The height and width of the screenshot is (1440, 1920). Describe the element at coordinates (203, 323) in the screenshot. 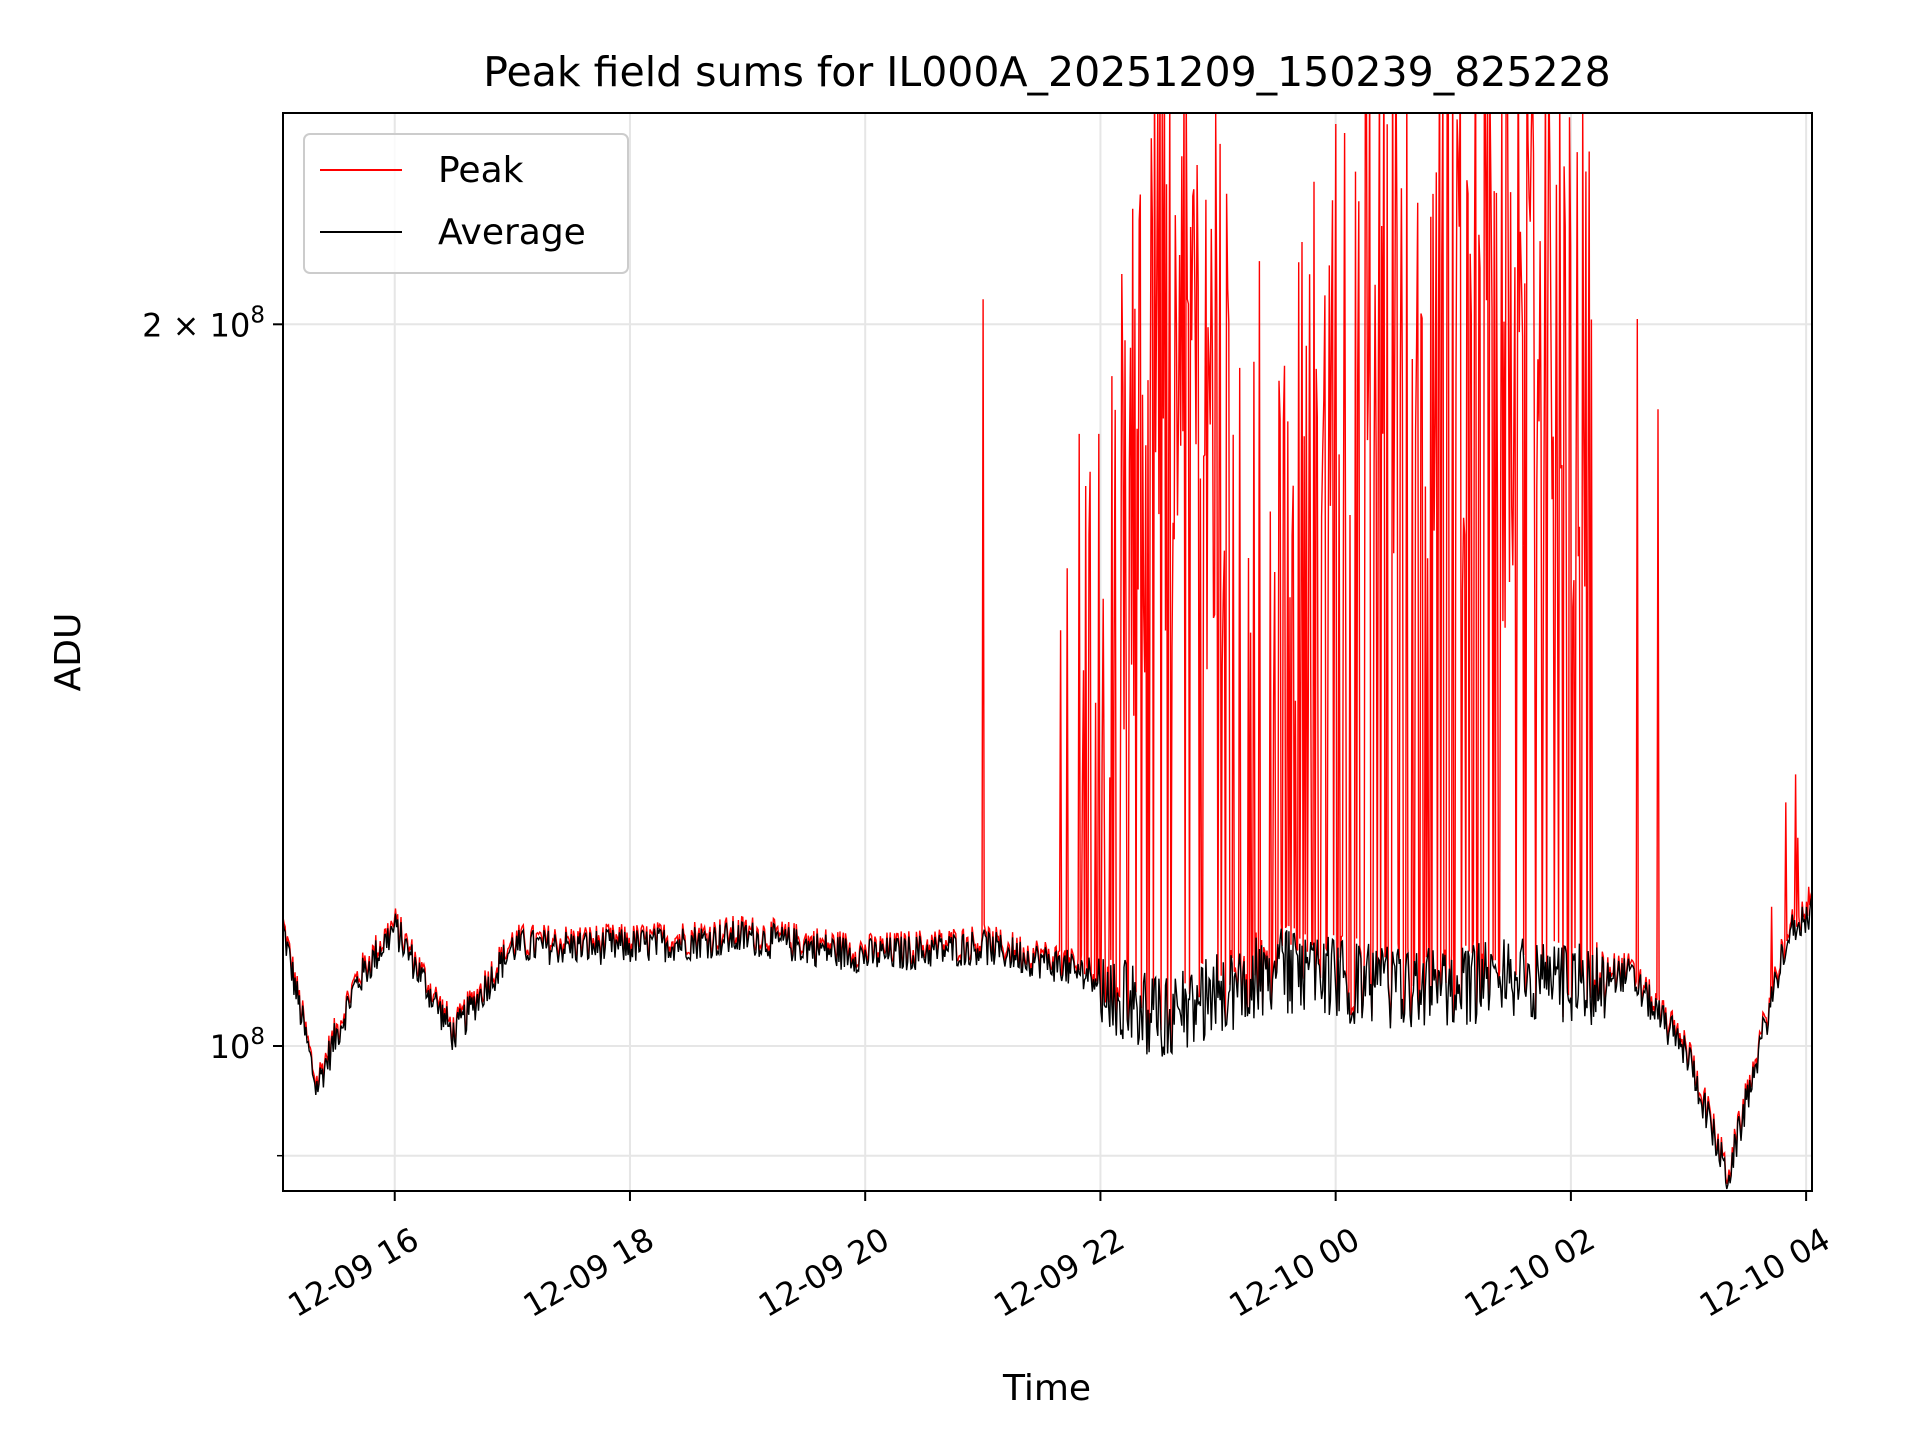

I see `y-tick-label: 2 × 108` at that location.